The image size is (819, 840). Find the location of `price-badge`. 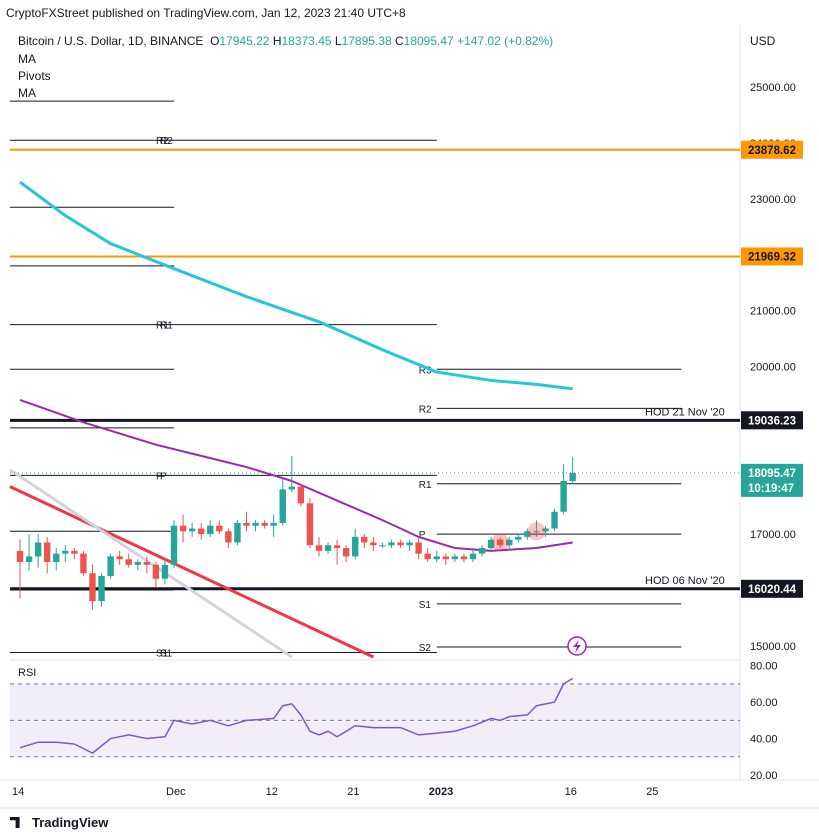

price-badge is located at coordinates (772, 480).